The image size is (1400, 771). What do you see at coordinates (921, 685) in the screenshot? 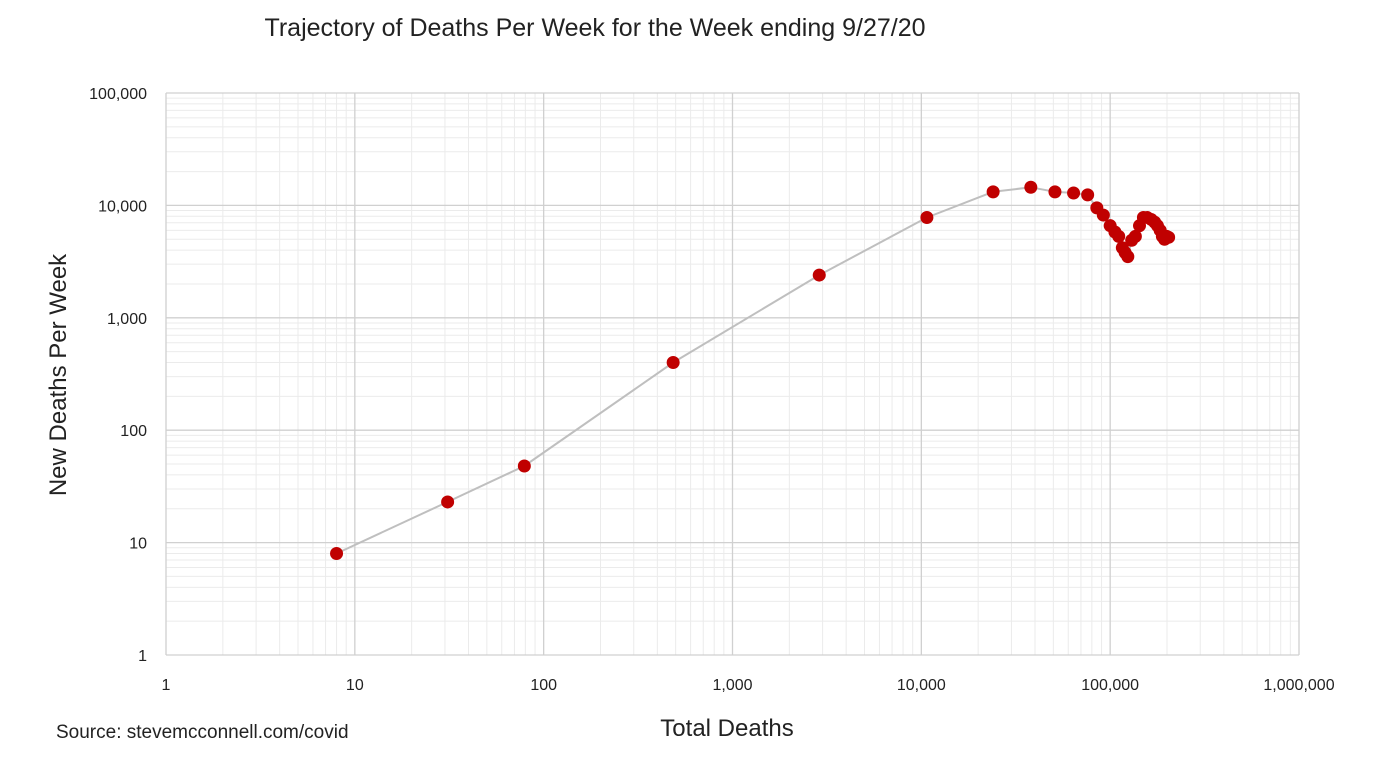
I see `x-tick-label: 10,000` at bounding box center [921, 685].